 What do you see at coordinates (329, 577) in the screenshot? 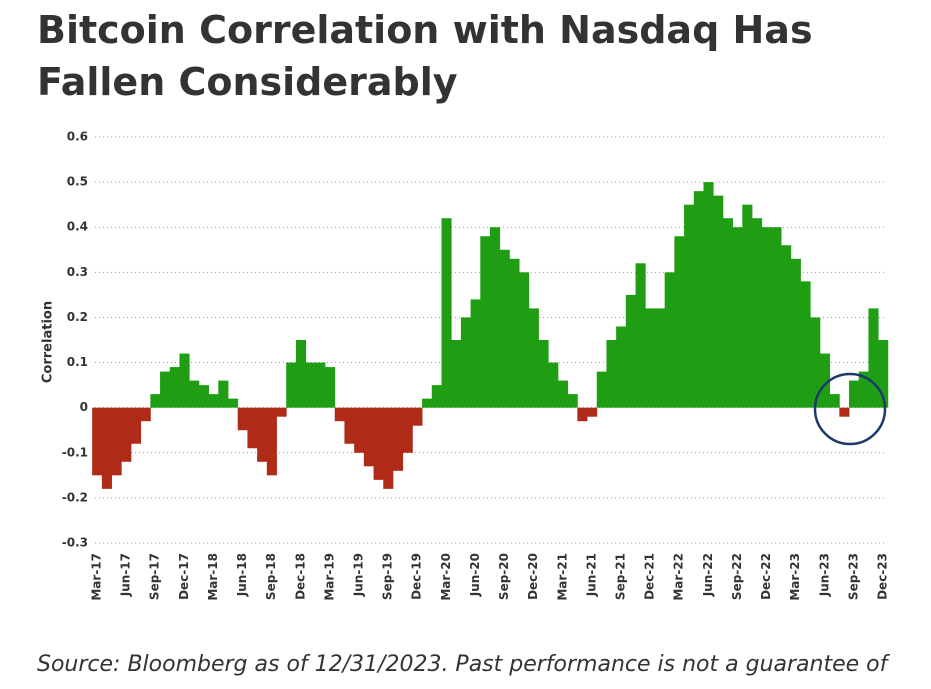
I see `x-tick-label: Mar-19` at bounding box center [329, 577].